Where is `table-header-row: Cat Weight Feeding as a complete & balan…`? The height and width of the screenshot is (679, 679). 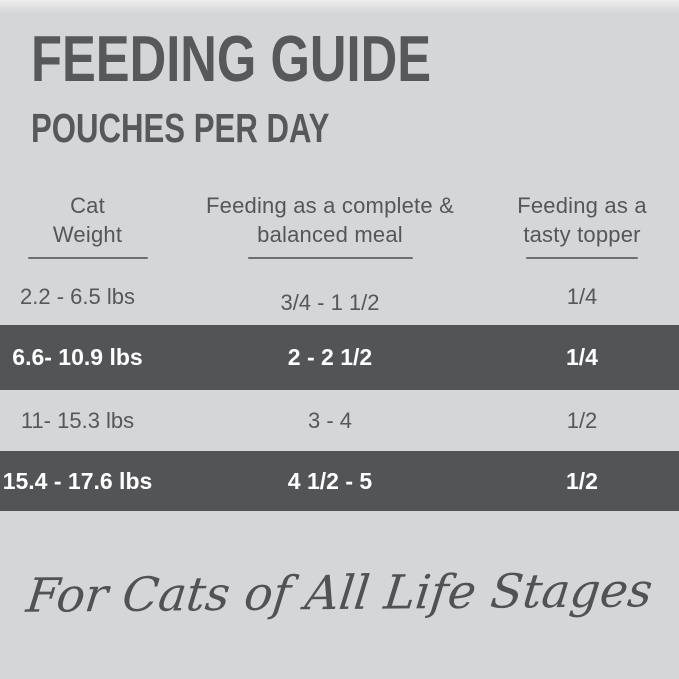 table-header-row: Cat Weight Feeding as a complete & balan… is located at coordinates (339, 225).